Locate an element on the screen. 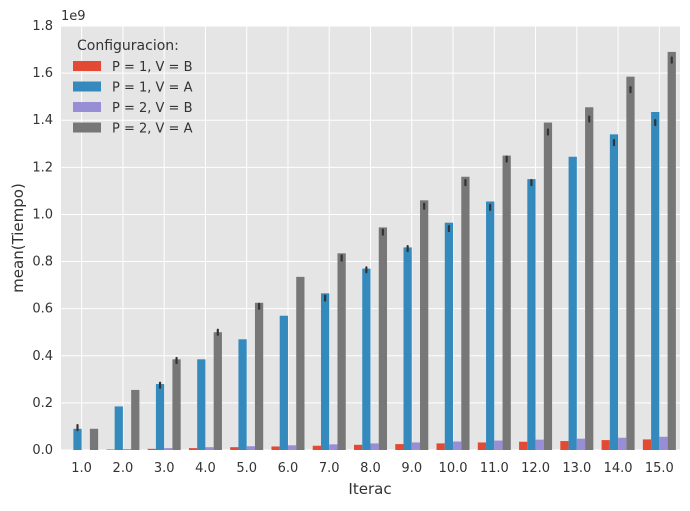 This screenshot has width=690, height=511. x-tick-label: 13.0 is located at coordinates (576, 468).